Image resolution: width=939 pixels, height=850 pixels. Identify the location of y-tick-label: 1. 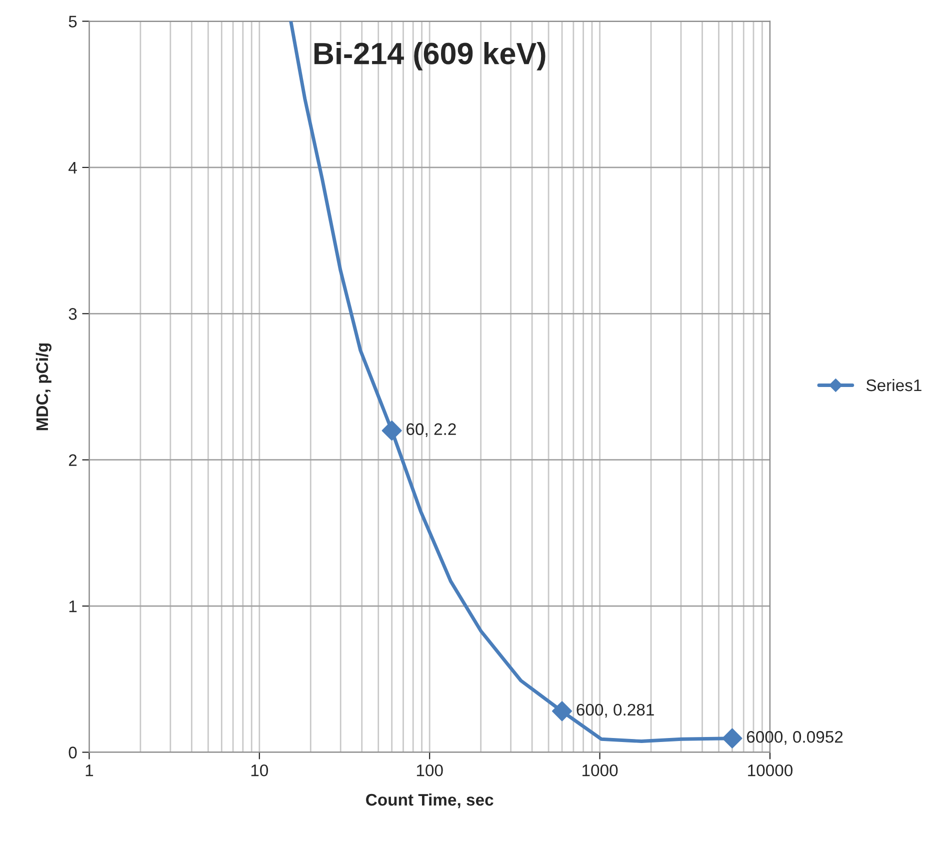
(73, 606).